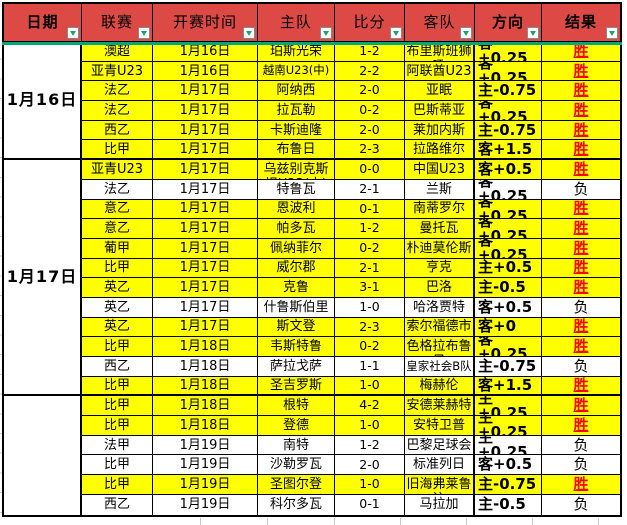 The height and width of the screenshot is (525, 627). I want to click on cell-direction: 主-0.75, so click(508, 367).